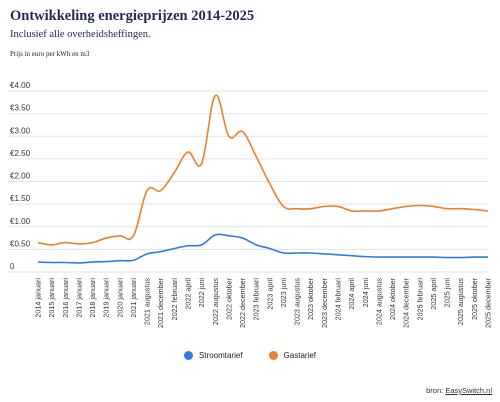 The image size is (500, 402). Describe the element at coordinates (174, 299) in the screenshot. I see `x-tick-label: 2022 februari` at that location.